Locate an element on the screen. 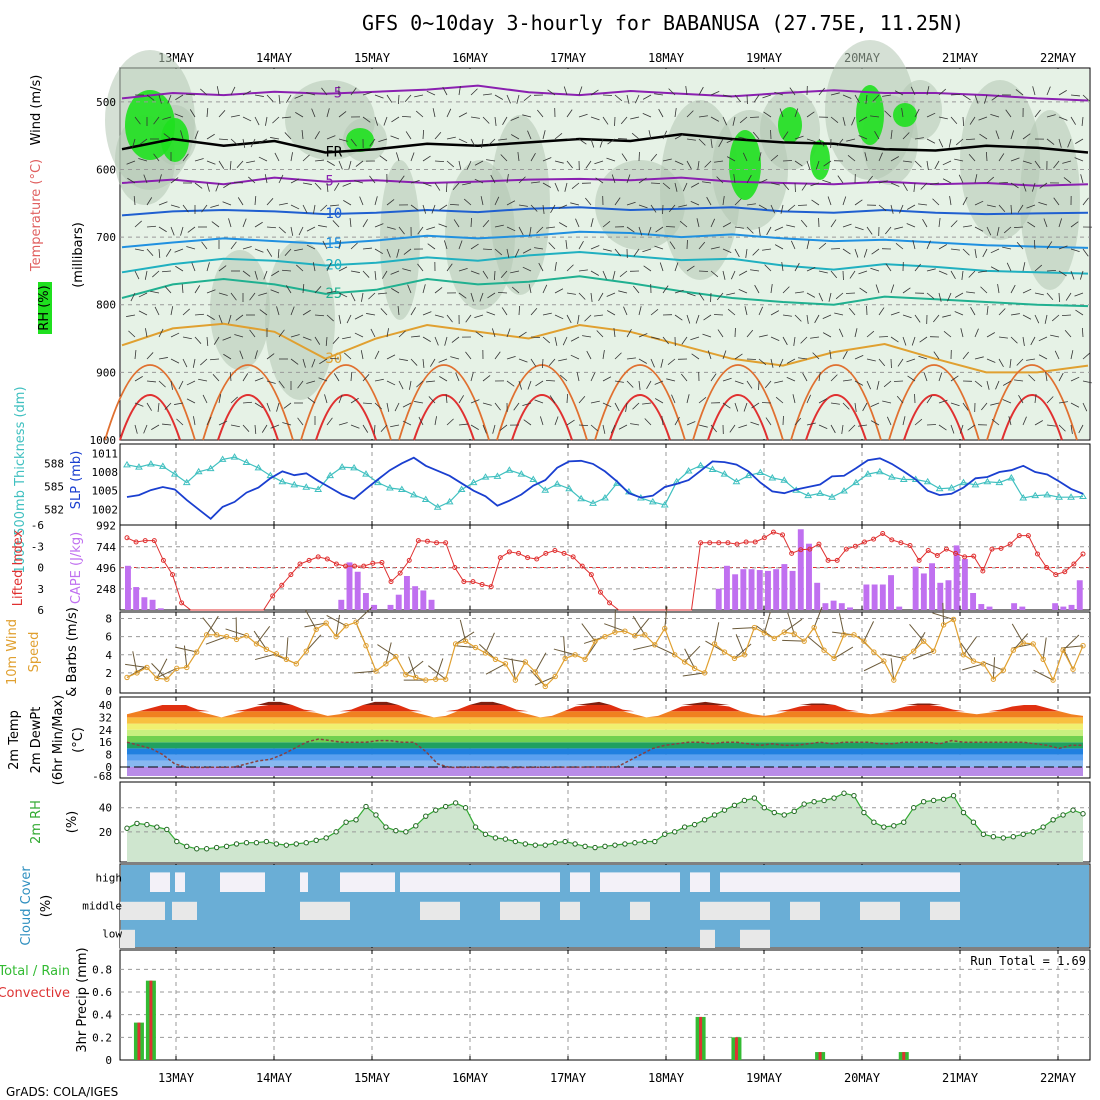 Image resolution: width=1100 pixels, height=1100 pixels. cape-tick-label: 496 is located at coordinates (106, 568).